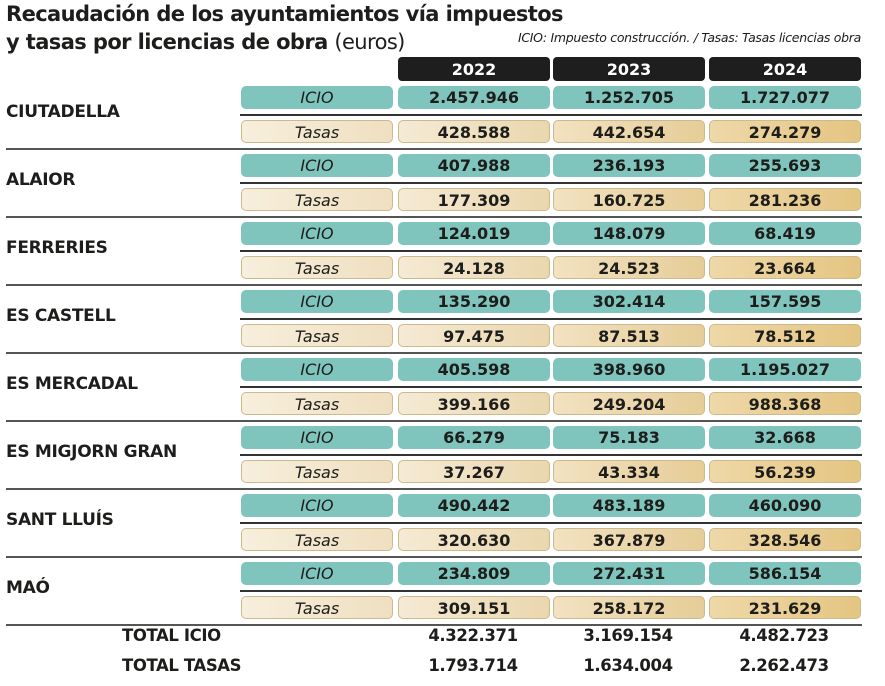 The image size is (885, 686). I want to click on tasas-value: 23.664, so click(785, 267).